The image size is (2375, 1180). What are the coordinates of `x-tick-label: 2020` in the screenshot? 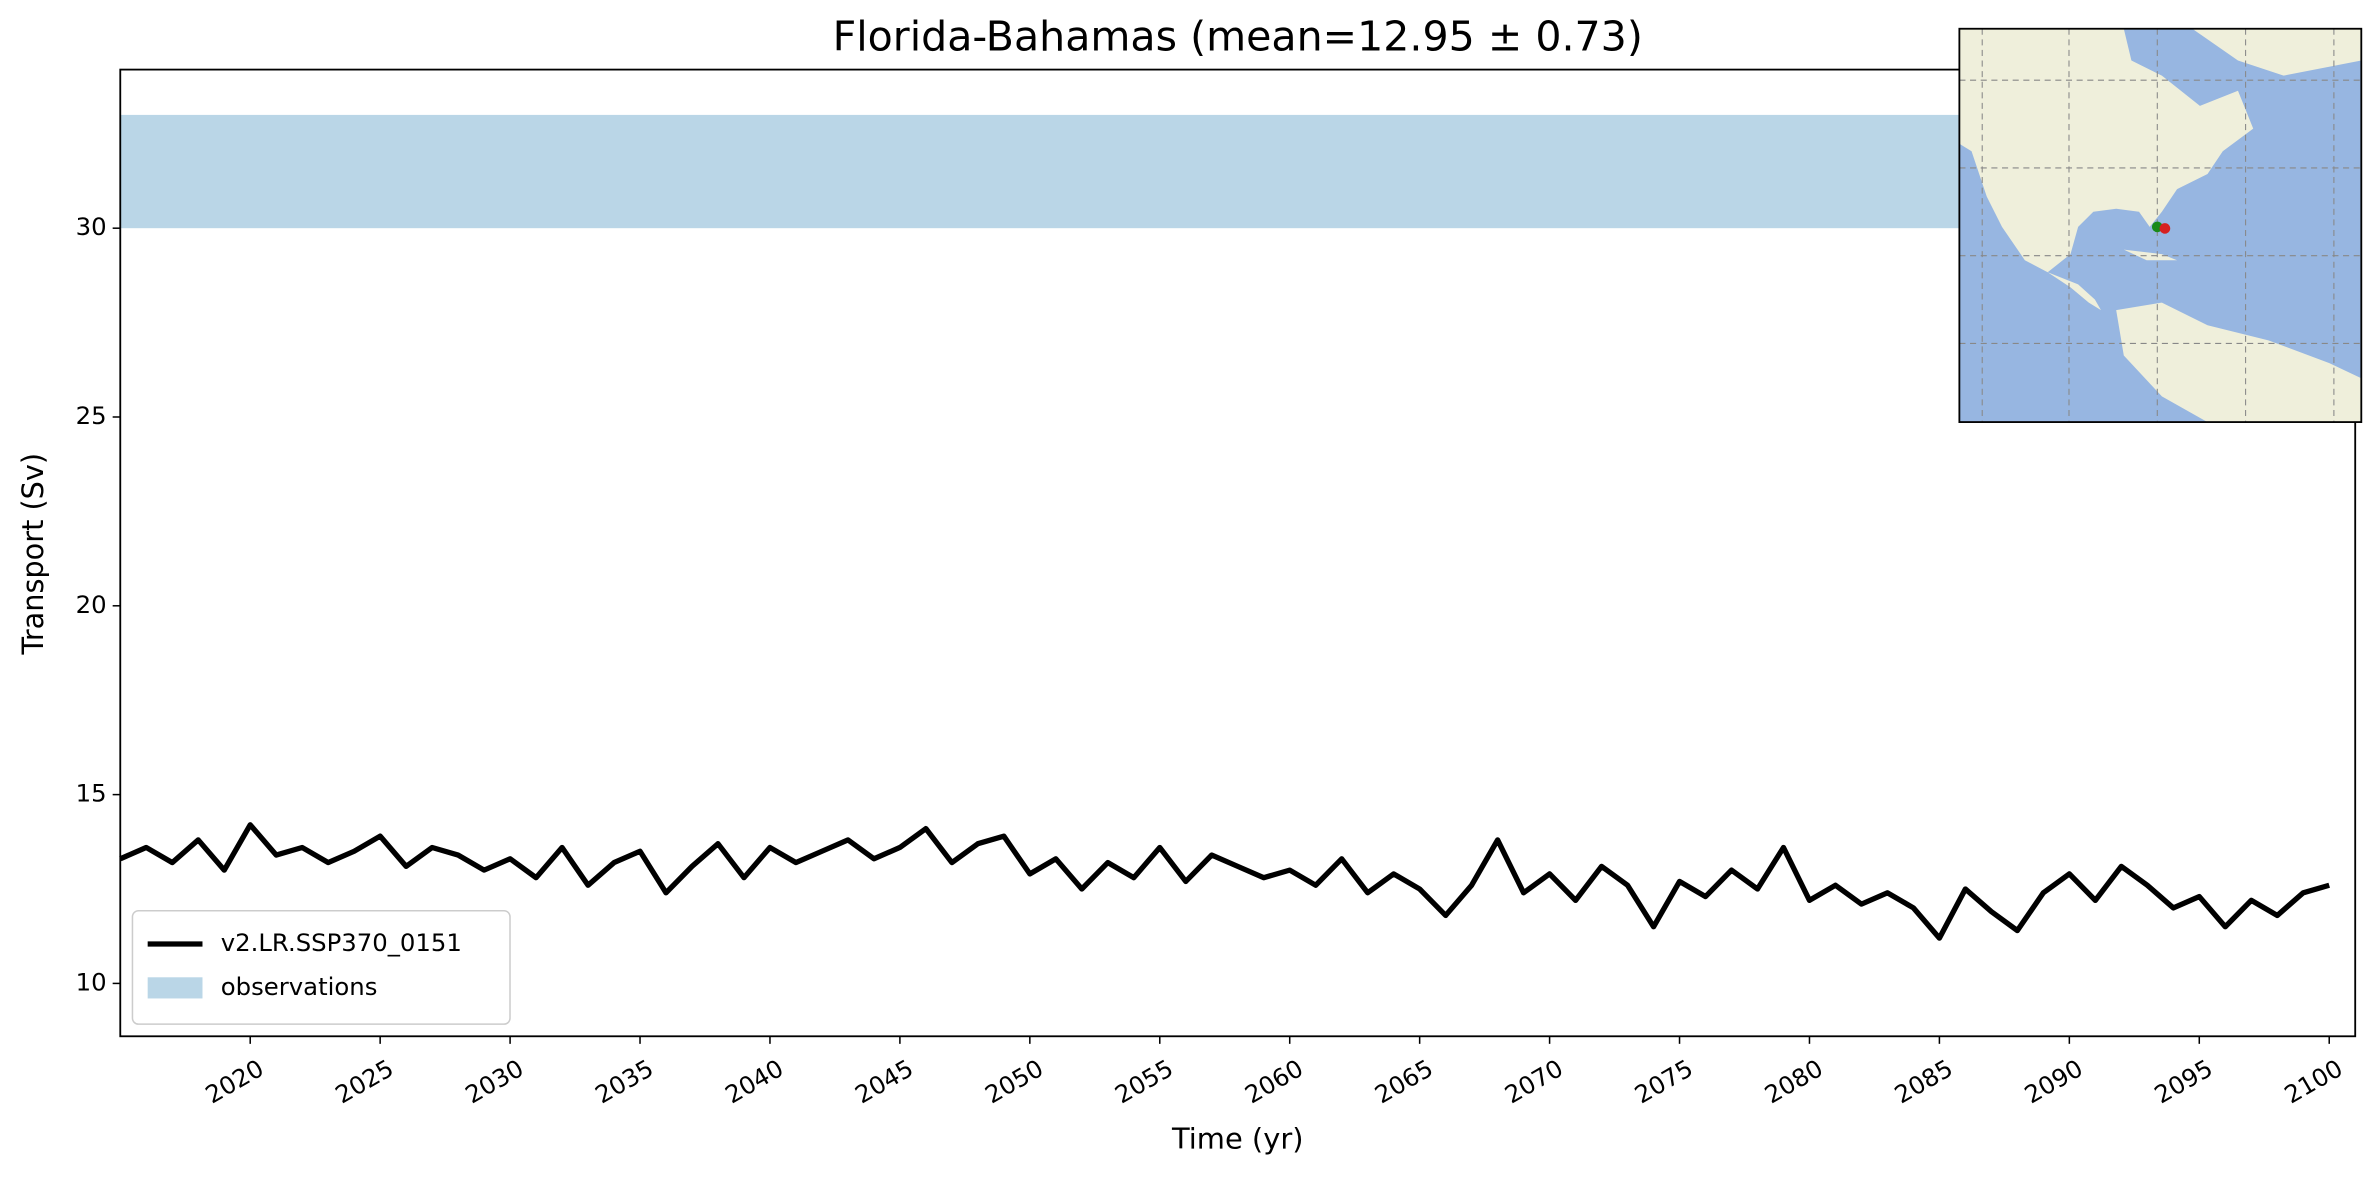 It's located at (234, 1081).